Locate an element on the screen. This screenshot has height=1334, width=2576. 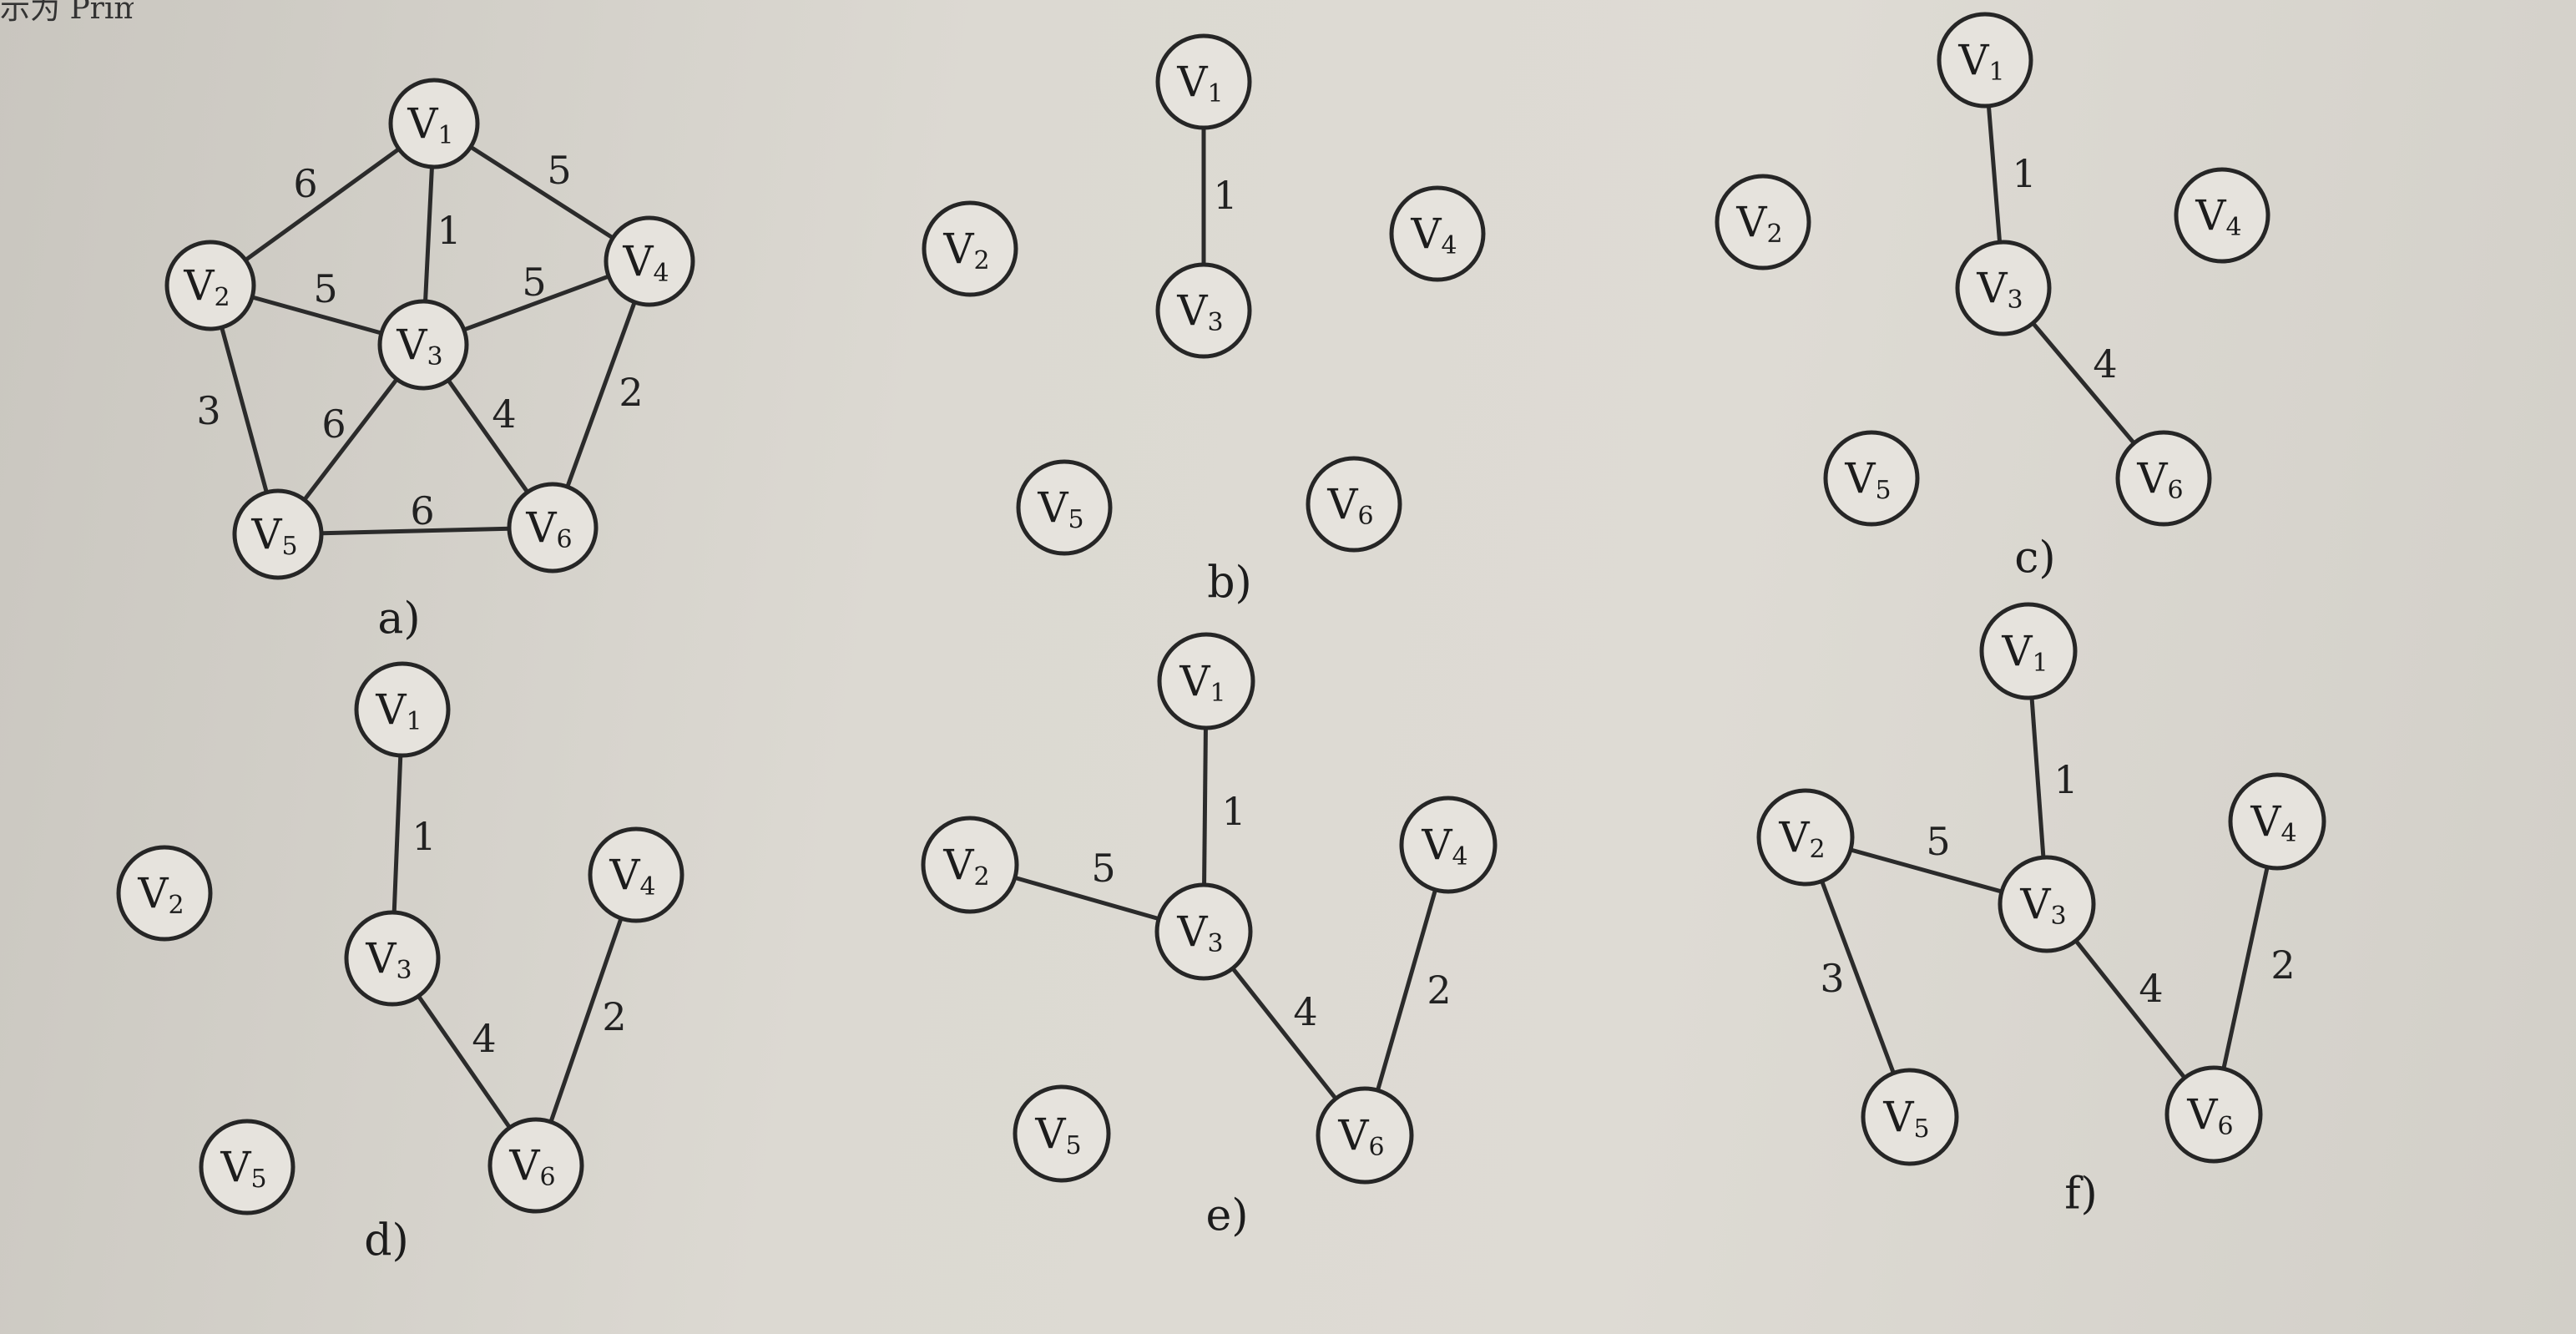
edge-v5-v6 is located at coordinates (415, 531).